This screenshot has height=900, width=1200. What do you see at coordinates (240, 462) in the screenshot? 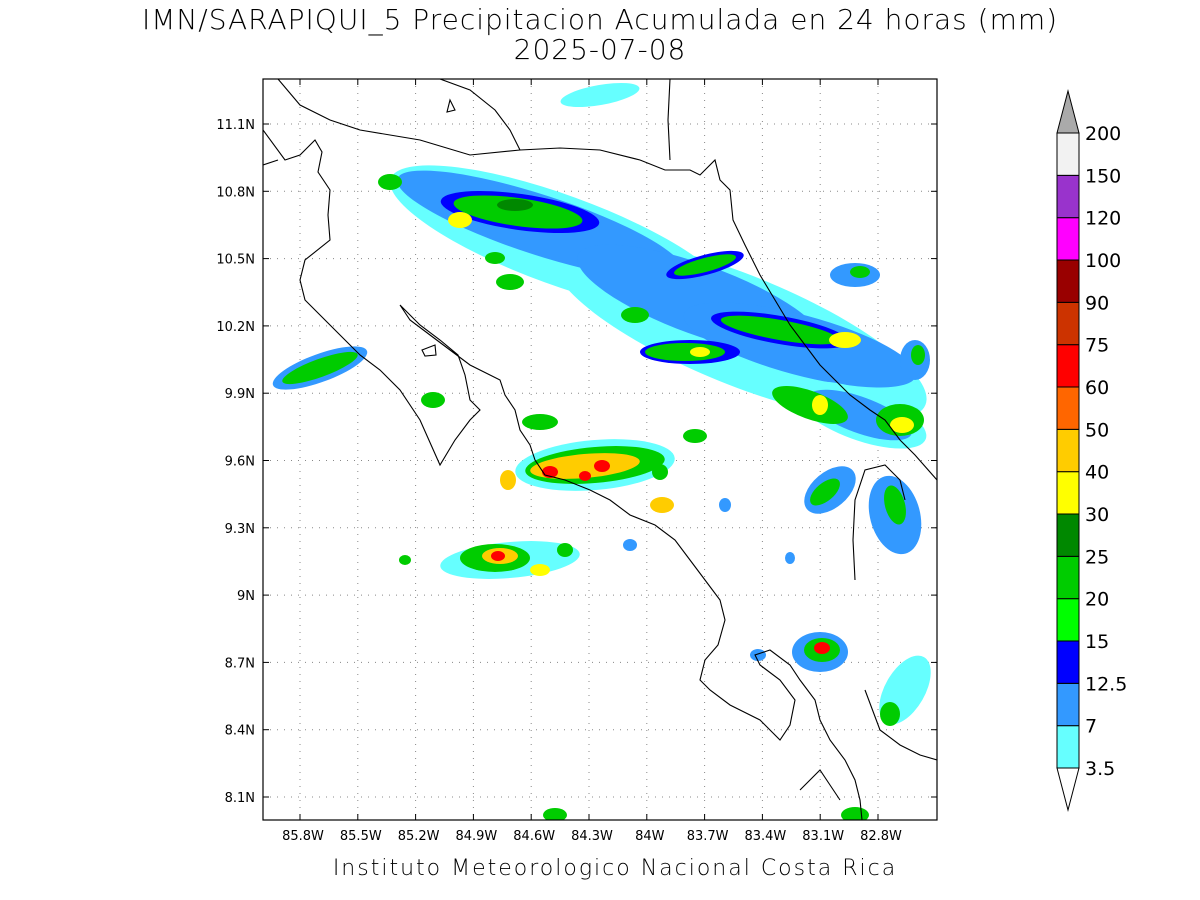
I see `y-tick-label: 9.6N` at bounding box center [240, 462].